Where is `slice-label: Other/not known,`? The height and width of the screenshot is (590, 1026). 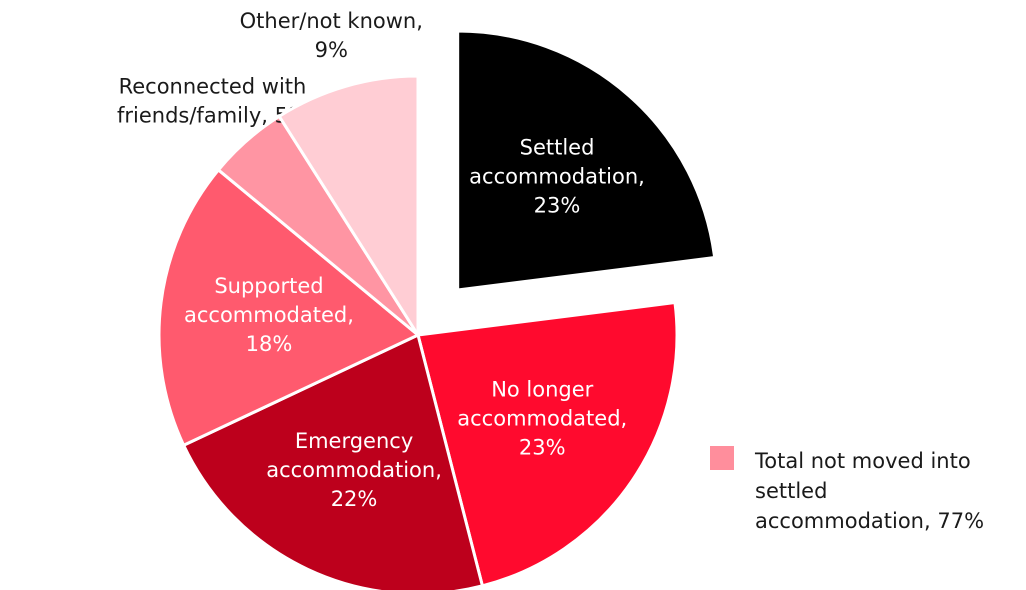 slice-label: Other/not known, is located at coordinates (331, 21).